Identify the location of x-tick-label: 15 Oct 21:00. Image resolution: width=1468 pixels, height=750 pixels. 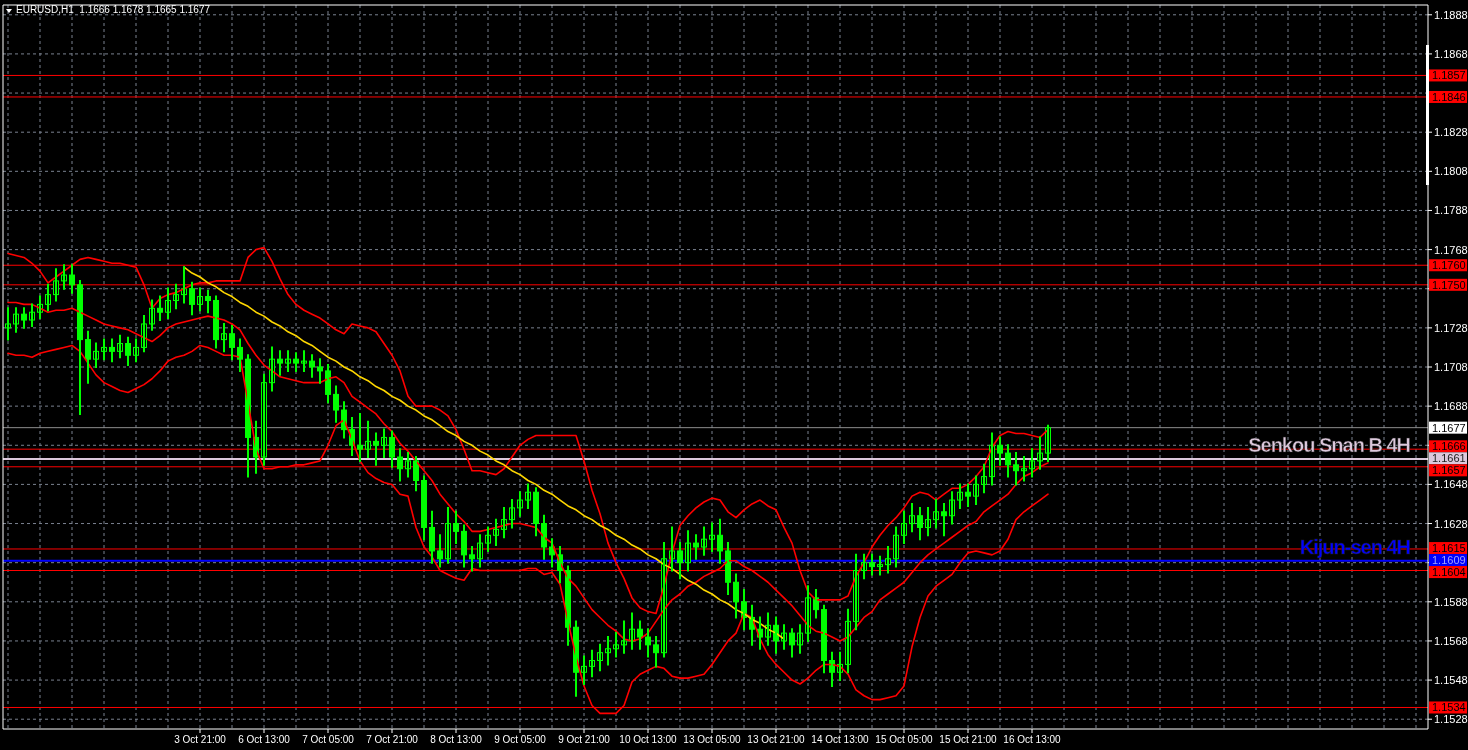
(968, 739).